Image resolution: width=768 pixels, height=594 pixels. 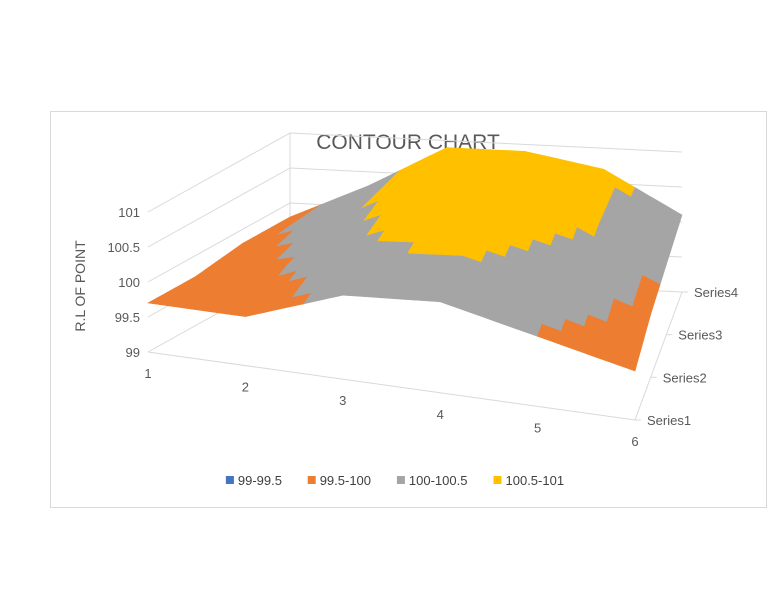 What do you see at coordinates (342, 400) in the screenshot?
I see `category-tick-label: 3` at bounding box center [342, 400].